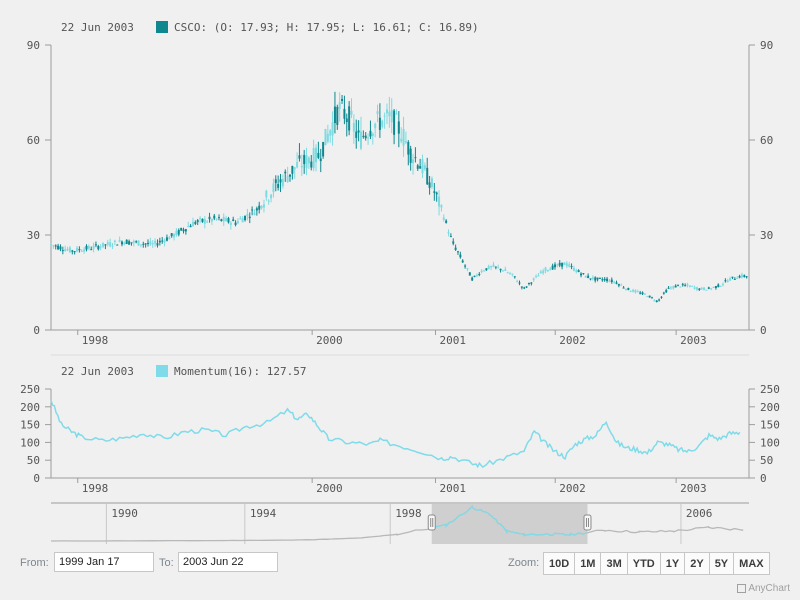 The image size is (800, 600). I want to click on momentum-x-tick-label: 2002, so click(572, 488).